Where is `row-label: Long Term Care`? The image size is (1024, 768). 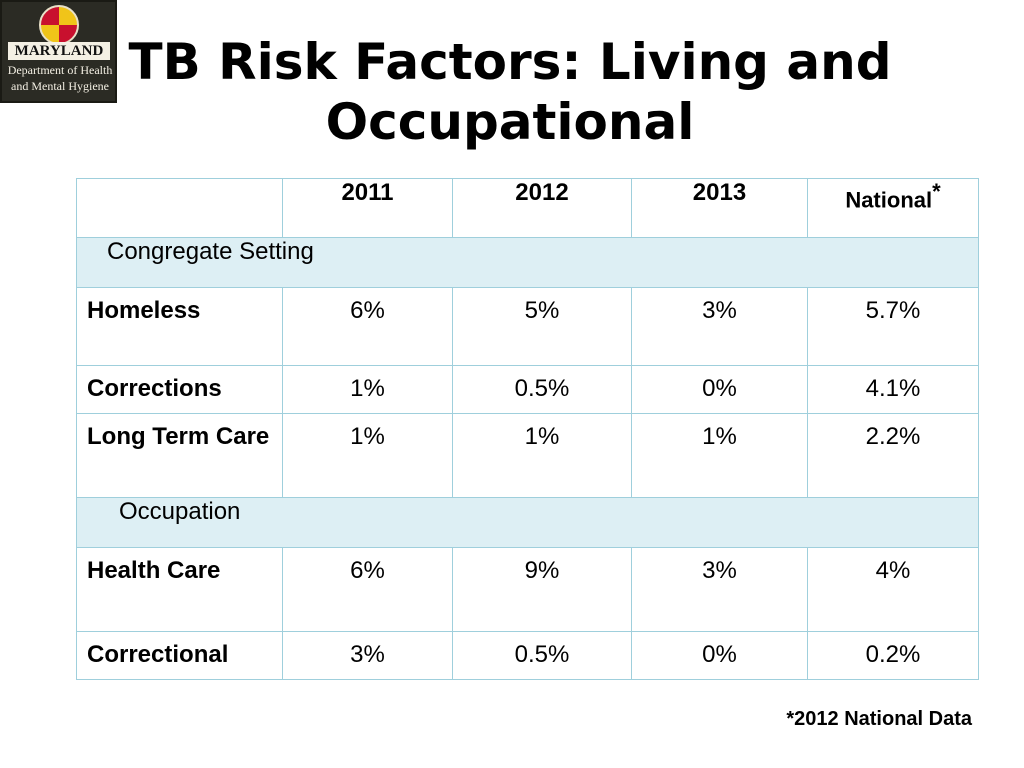
row-label: Long Term Care is located at coordinates (179, 455).